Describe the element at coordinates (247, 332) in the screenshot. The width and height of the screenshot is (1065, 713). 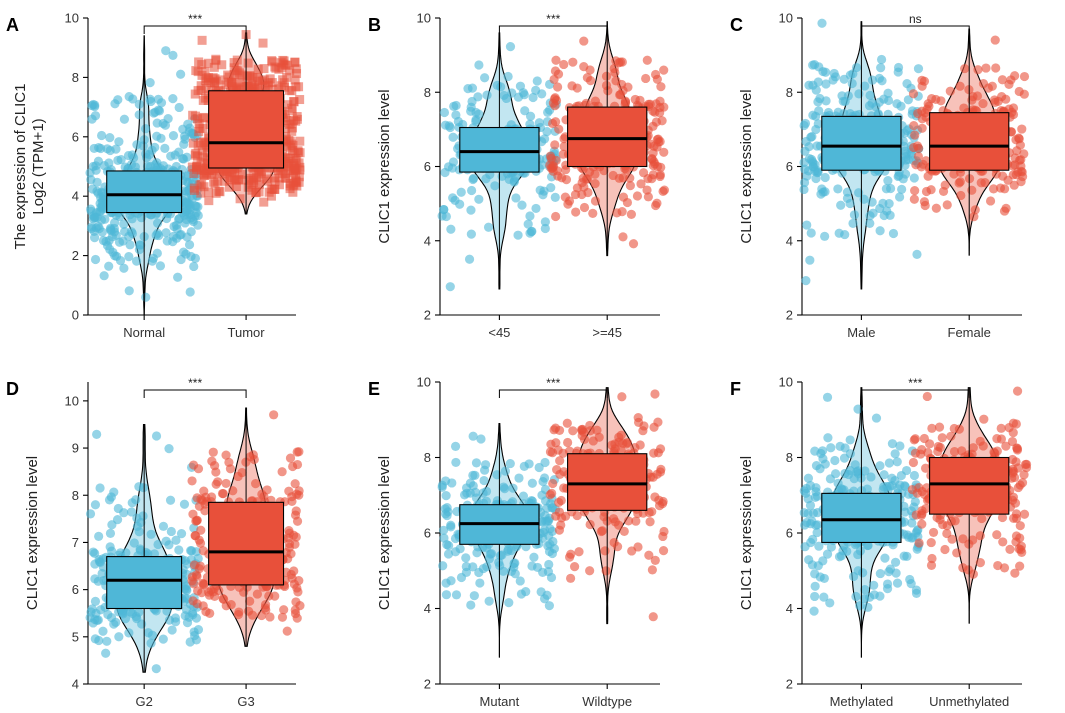
I see `x-tick-label: Tumor` at that location.